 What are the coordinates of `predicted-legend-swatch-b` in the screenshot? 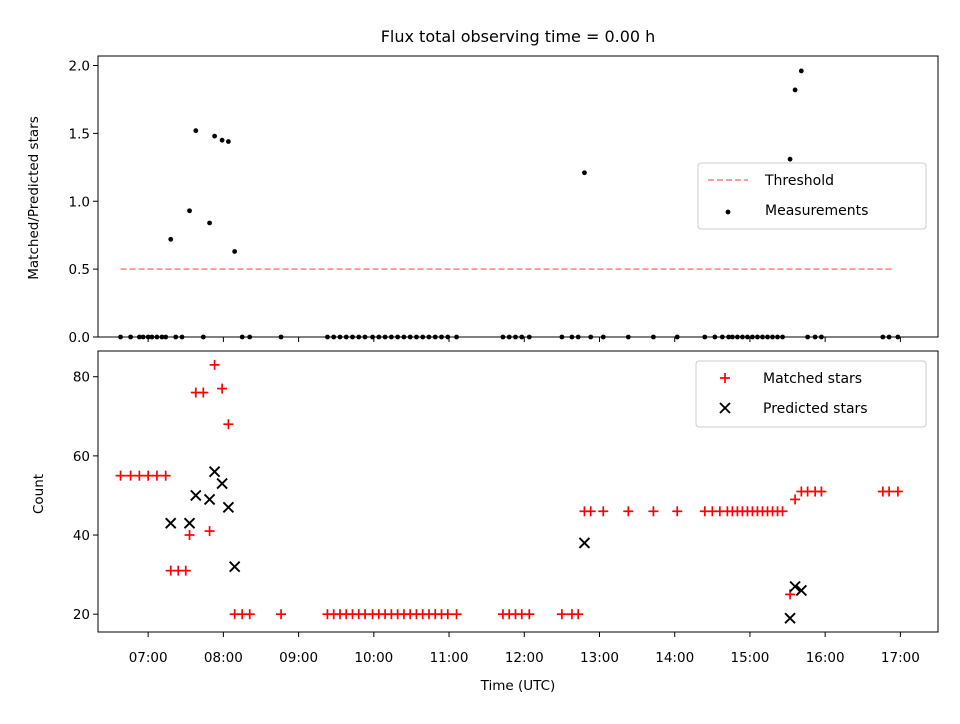 It's located at (725, 408).